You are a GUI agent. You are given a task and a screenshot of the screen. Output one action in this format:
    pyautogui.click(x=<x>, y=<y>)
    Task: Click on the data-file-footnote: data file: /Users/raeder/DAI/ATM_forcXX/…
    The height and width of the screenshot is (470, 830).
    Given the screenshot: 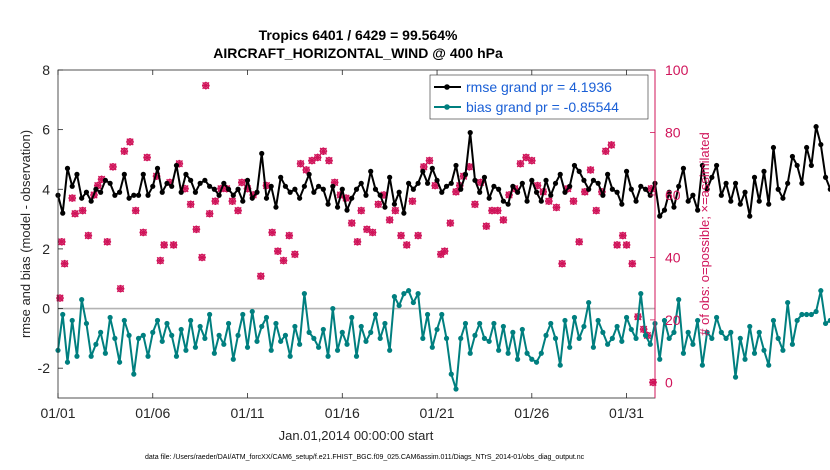 What is the action you would take?
    pyautogui.click(x=365, y=457)
    